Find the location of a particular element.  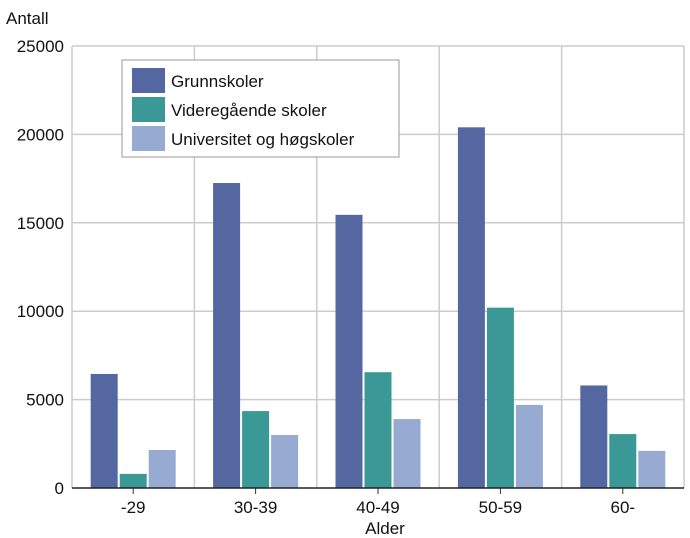

bar--29-0 is located at coordinates (104, 430).